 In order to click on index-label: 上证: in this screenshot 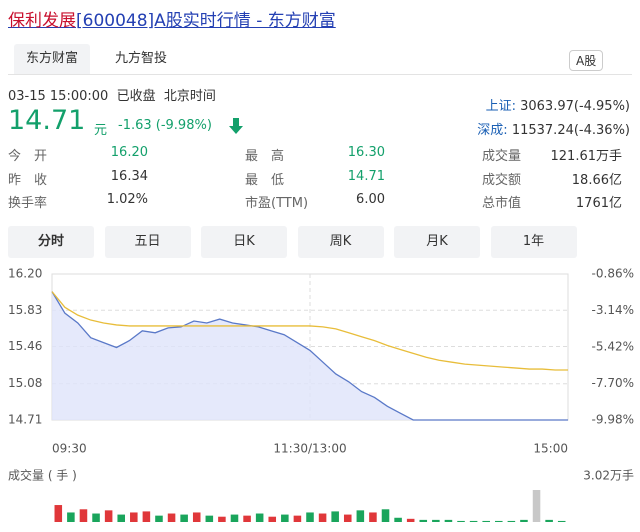, I will do `click(500, 106)`.